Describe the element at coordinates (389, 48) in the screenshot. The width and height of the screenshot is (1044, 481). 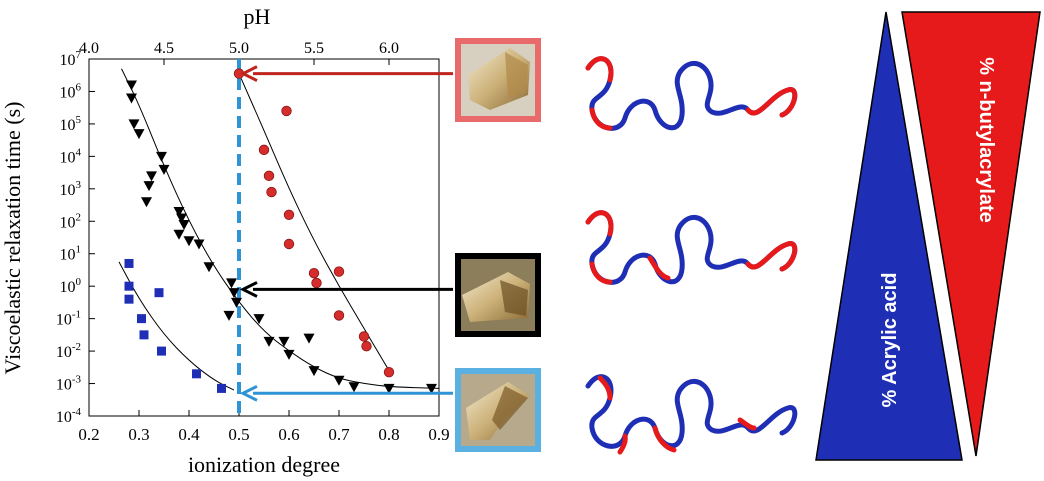
I see `x2-tick-label: 6.0` at that location.